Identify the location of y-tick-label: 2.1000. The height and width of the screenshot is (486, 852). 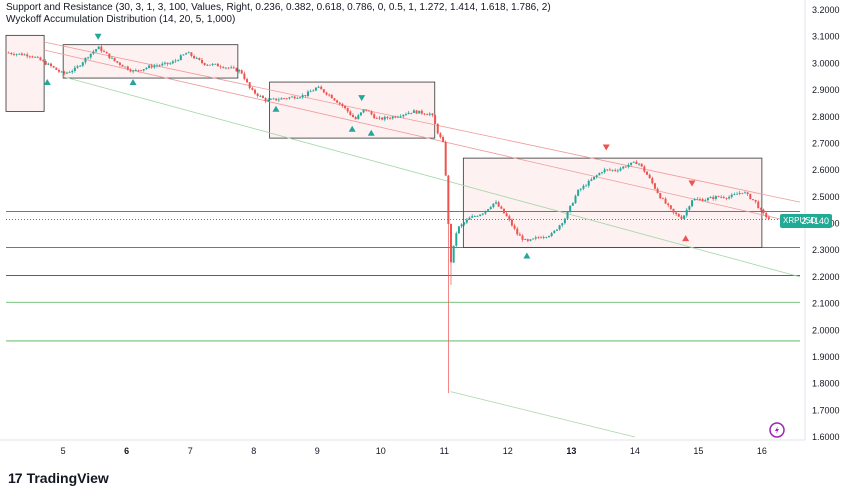
(826, 304).